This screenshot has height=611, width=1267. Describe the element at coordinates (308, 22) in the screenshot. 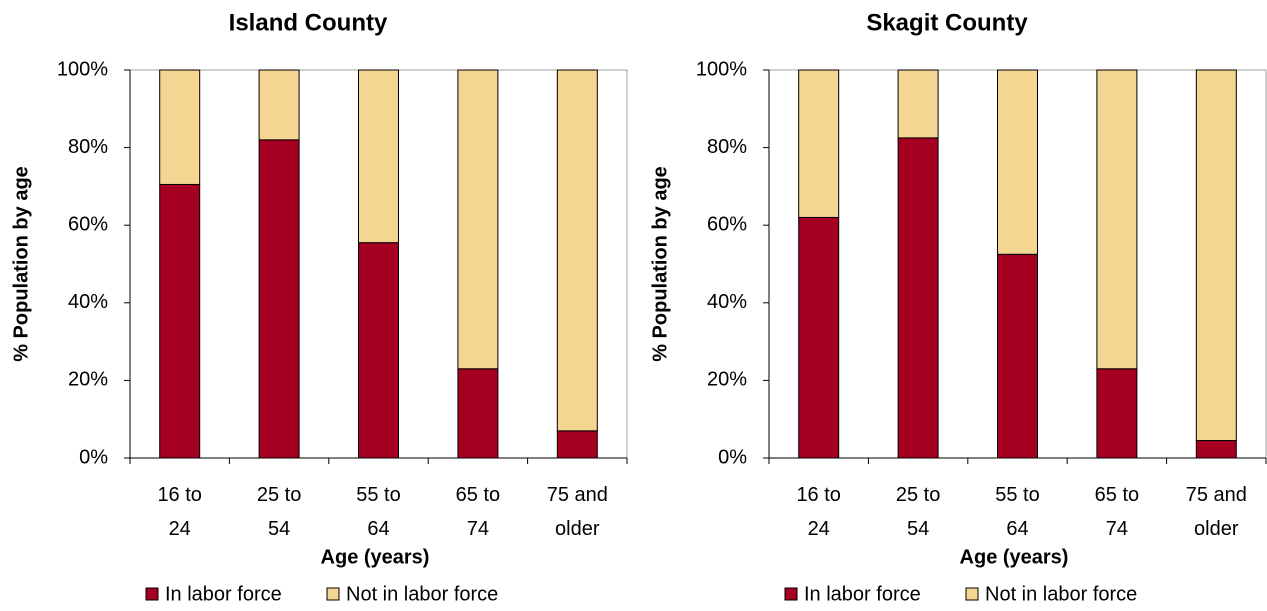

I see `chart-title: Island County` at that location.